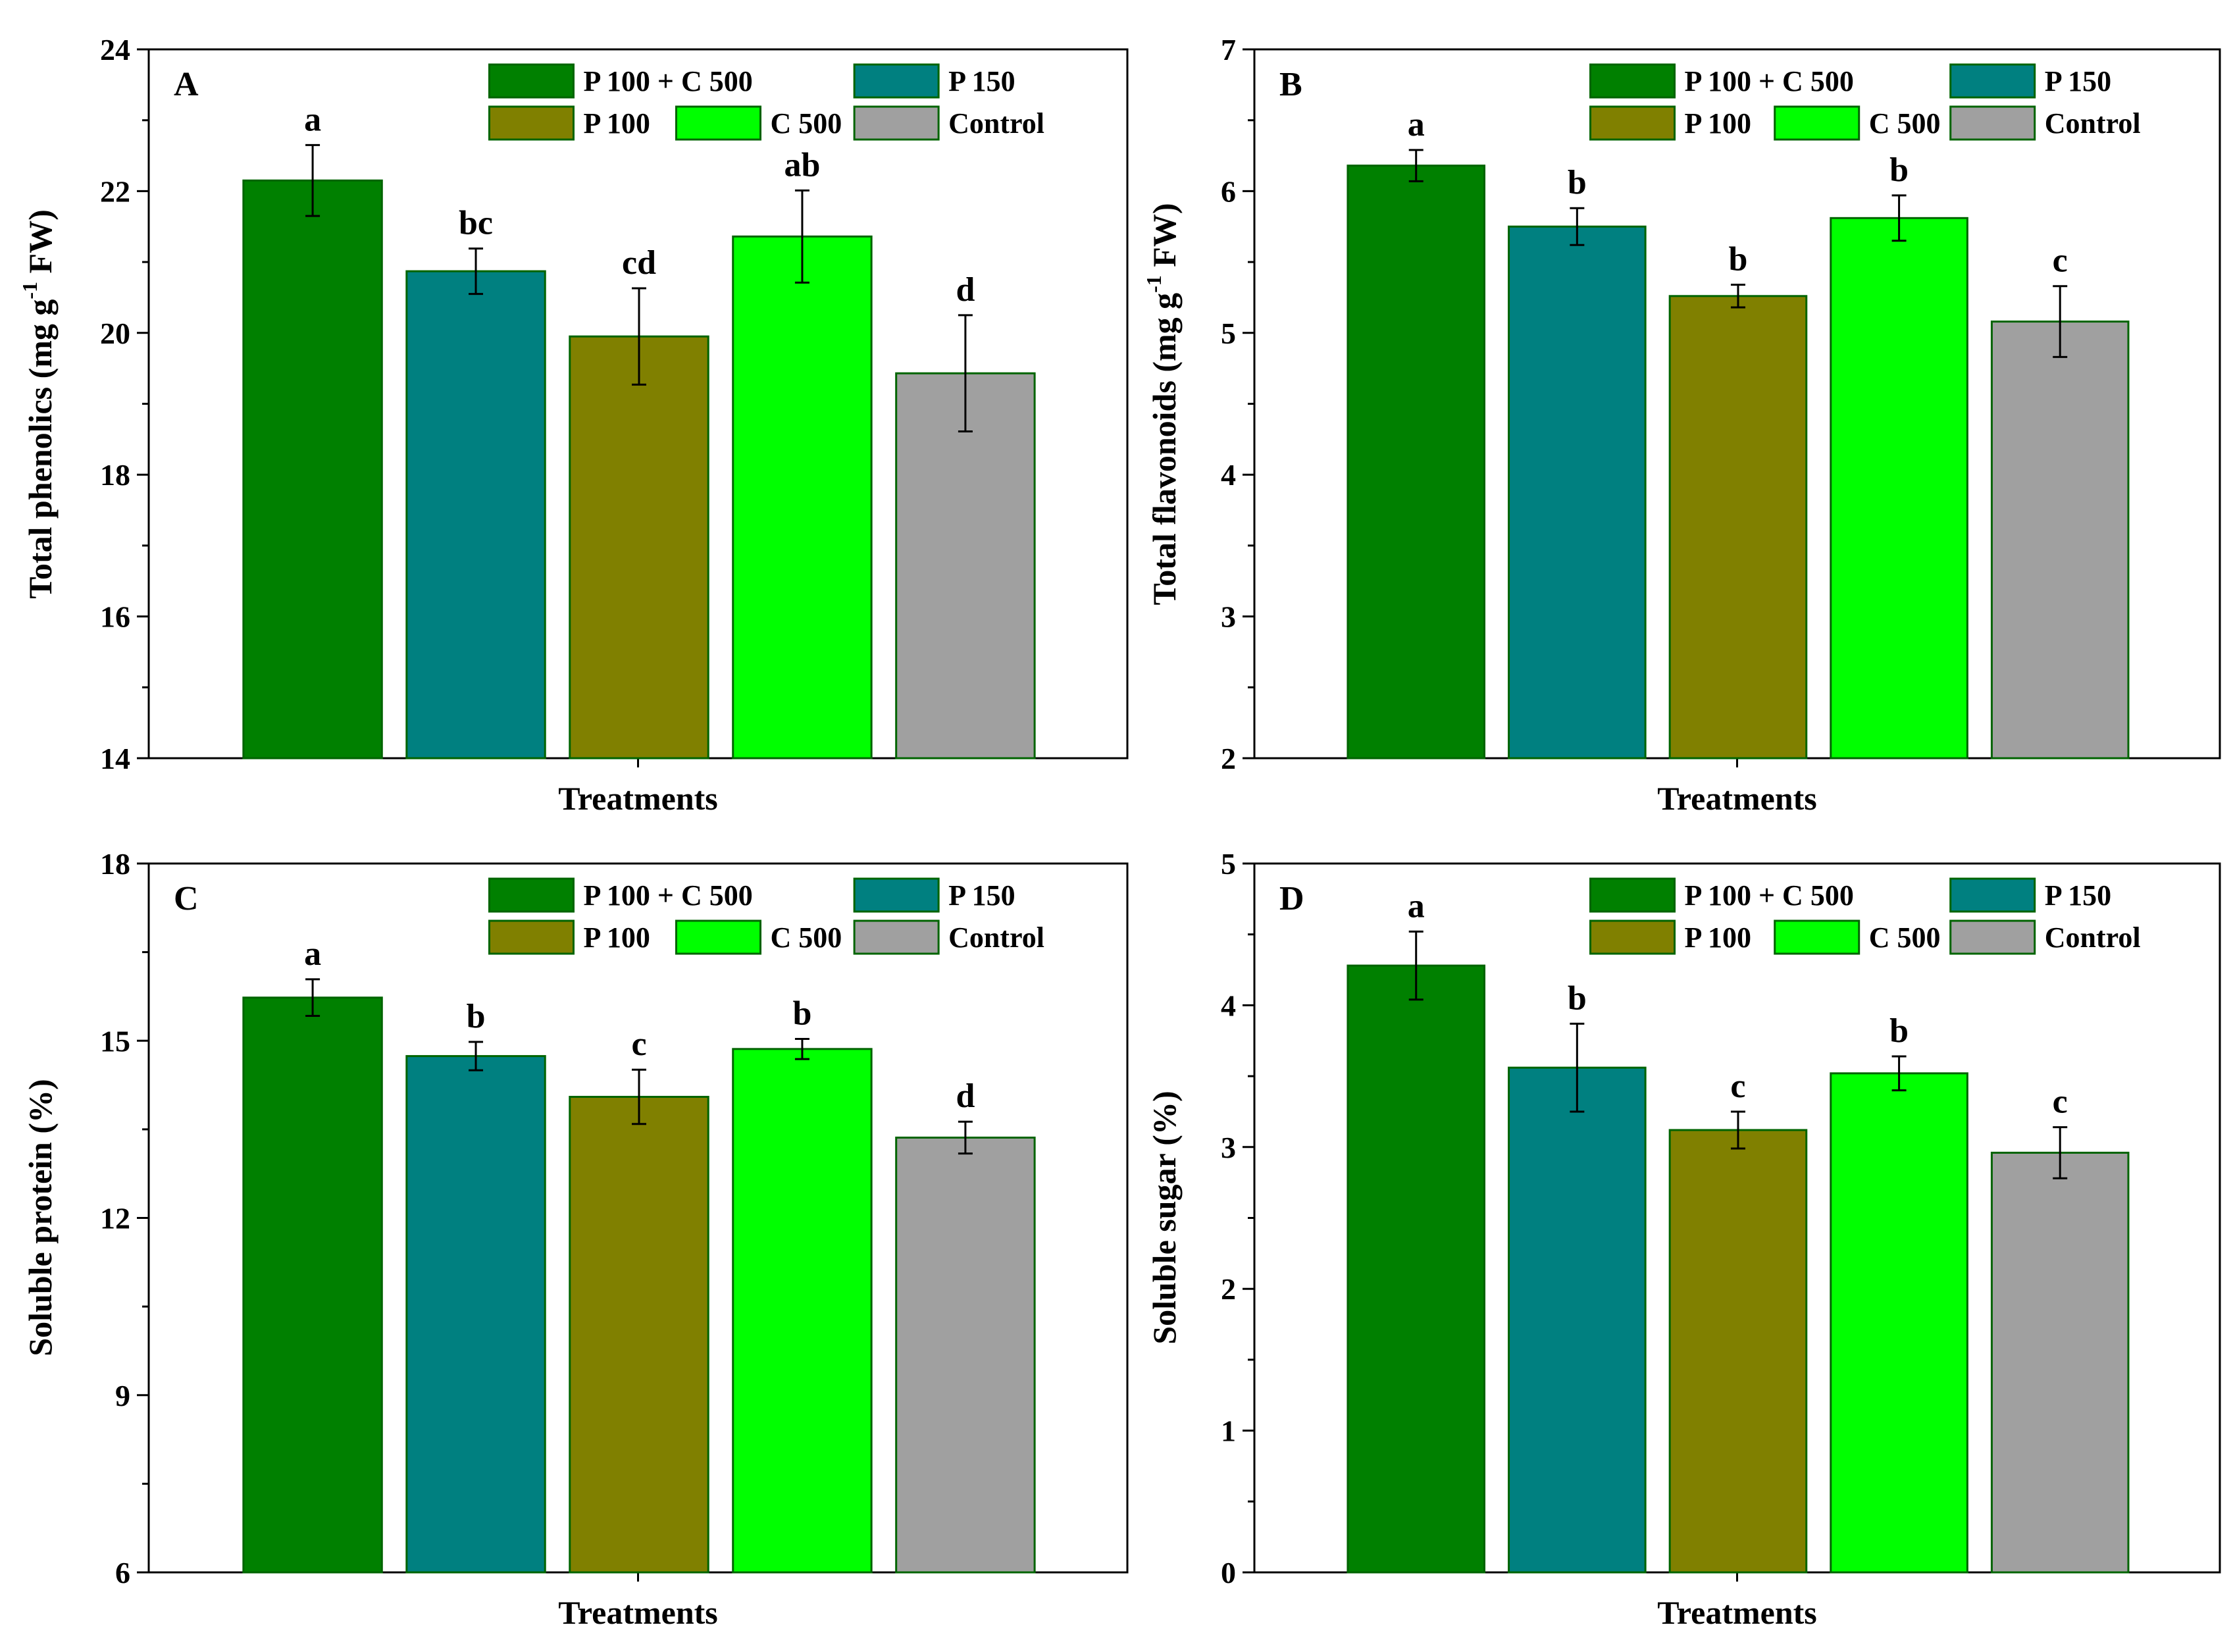  Describe the element at coordinates (1228, 1431) in the screenshot. I see `y-tick-label: 1` at that location.